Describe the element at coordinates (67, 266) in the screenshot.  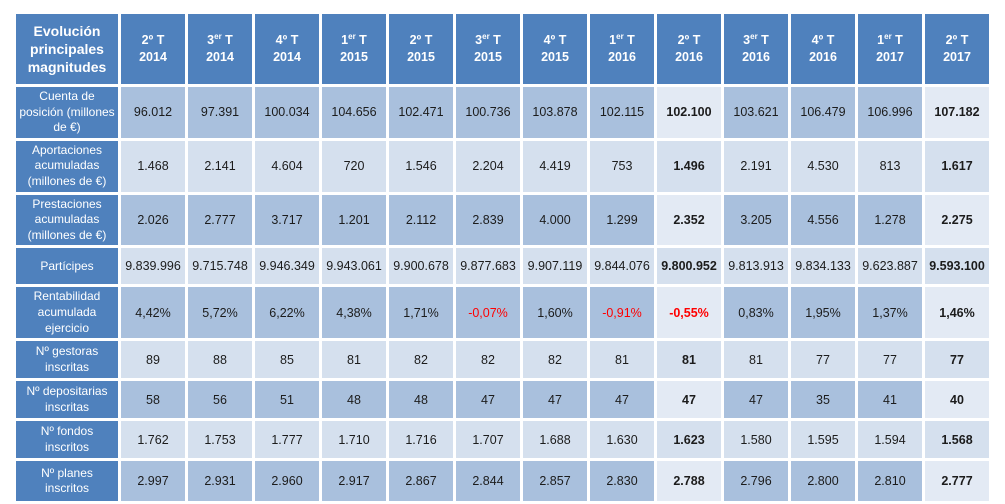
I see `row-label: Partícipes` at that location.